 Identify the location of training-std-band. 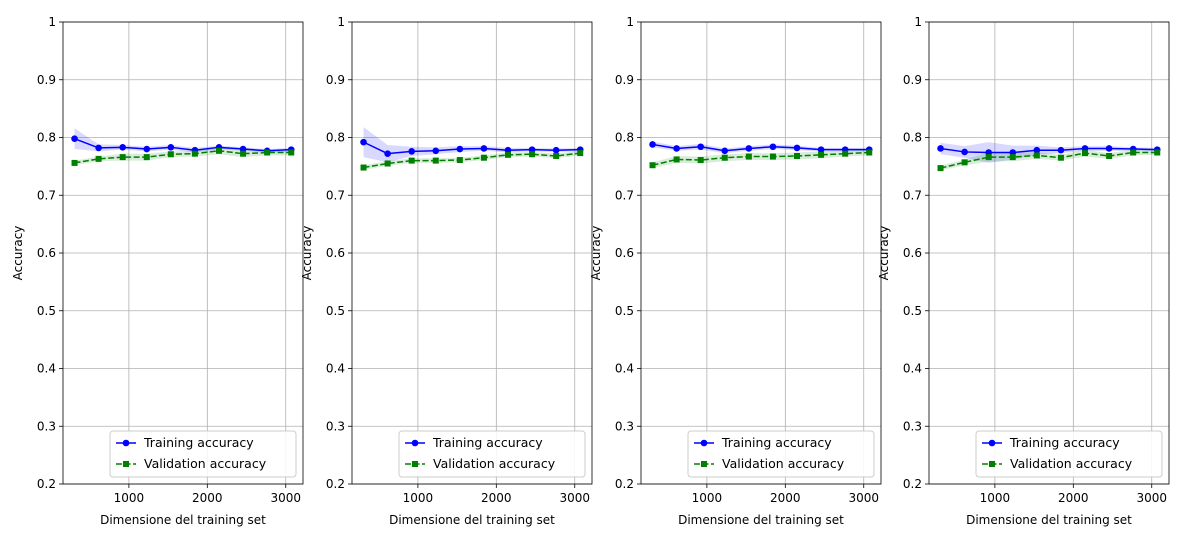
(183, 140).